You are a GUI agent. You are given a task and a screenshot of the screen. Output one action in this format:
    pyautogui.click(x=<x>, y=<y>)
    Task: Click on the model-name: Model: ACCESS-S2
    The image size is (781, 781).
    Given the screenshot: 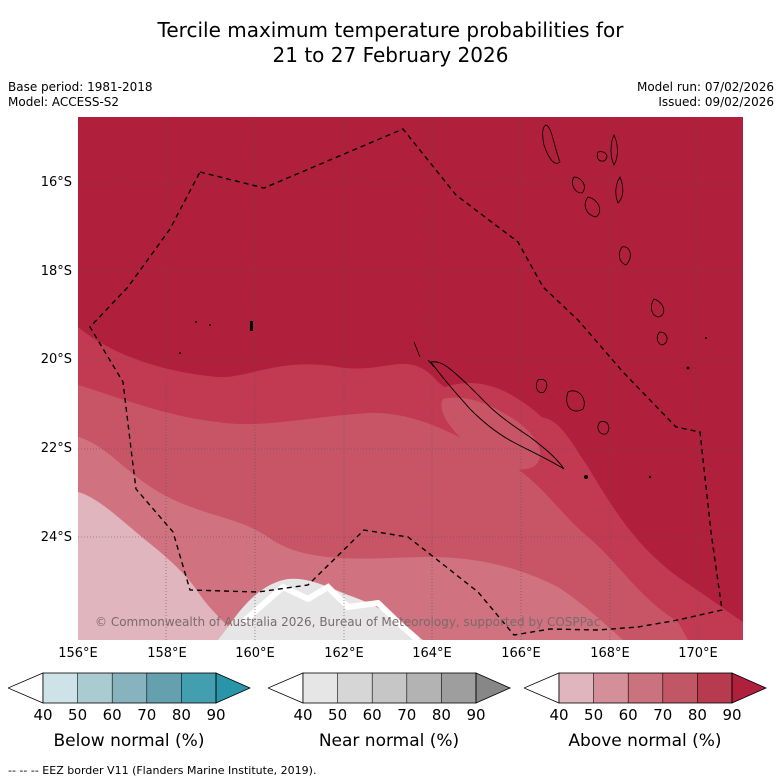 What is the action you would take?
    pyautogui.click(x=64, y=102)
    